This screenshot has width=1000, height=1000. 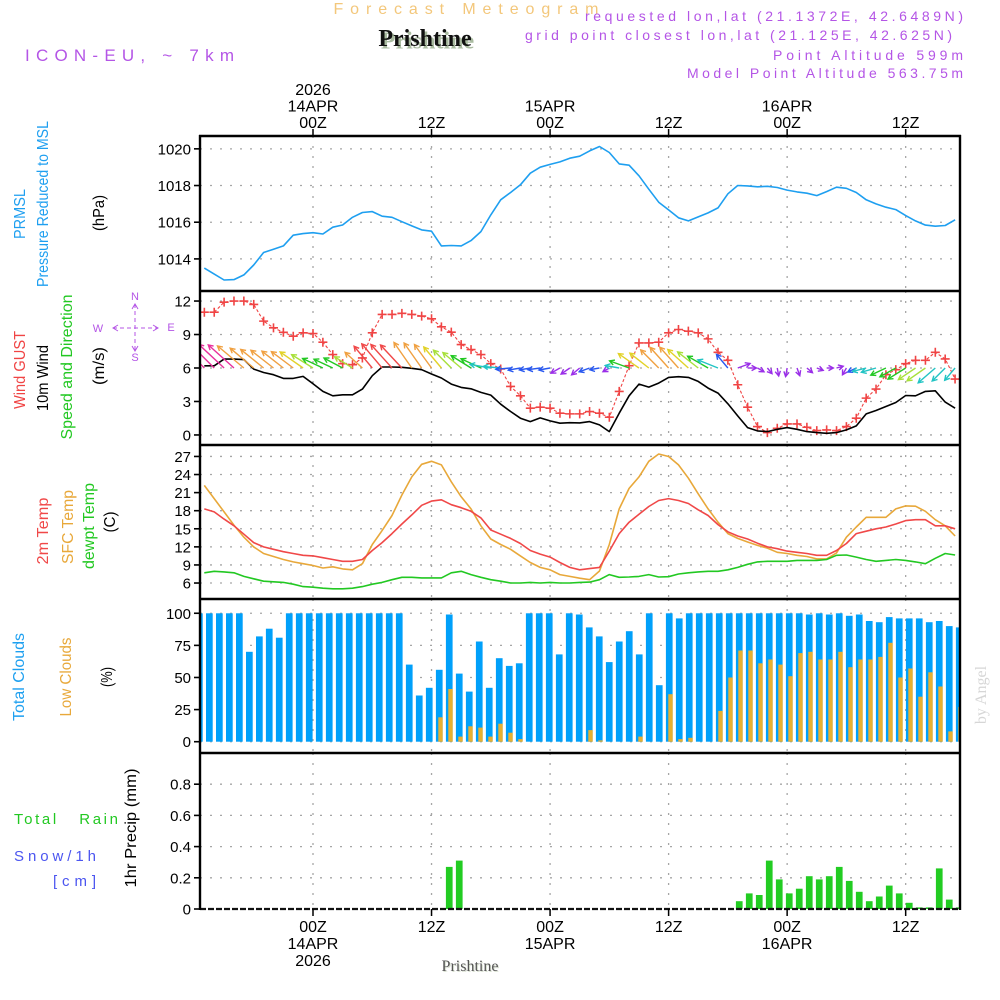 What do you see at coordinates (550, 927) in the screenshot?
I see `x-tick-label-bottom: 00Z` at bounding box center [550, 927].